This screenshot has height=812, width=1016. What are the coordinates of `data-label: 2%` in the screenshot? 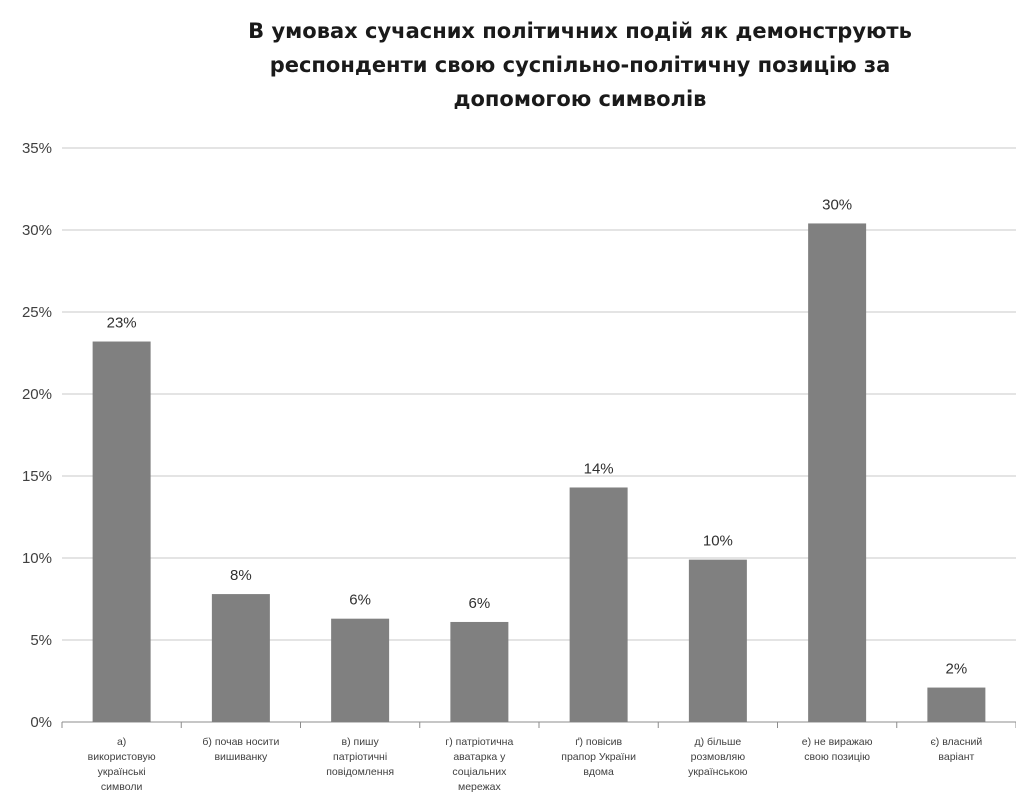 It's located at (957, 669).